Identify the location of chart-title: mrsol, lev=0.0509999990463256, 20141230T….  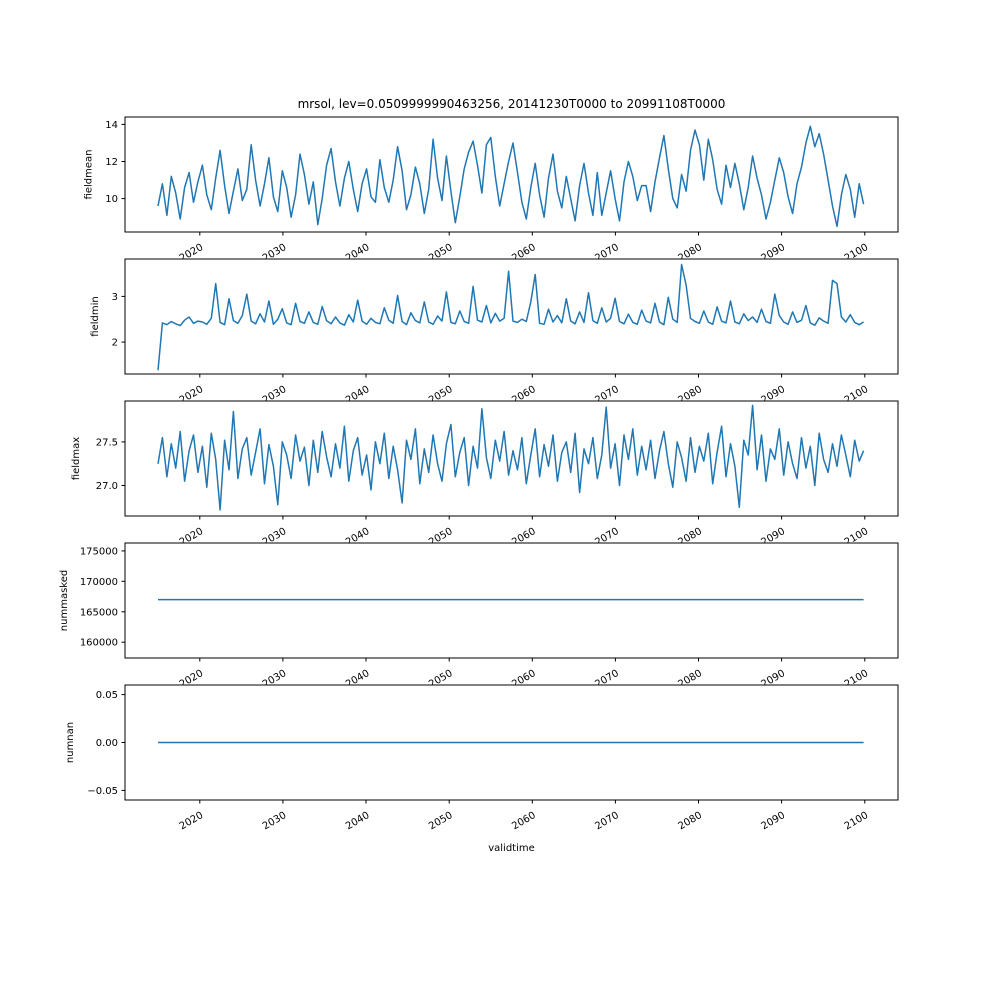
(511, 104).